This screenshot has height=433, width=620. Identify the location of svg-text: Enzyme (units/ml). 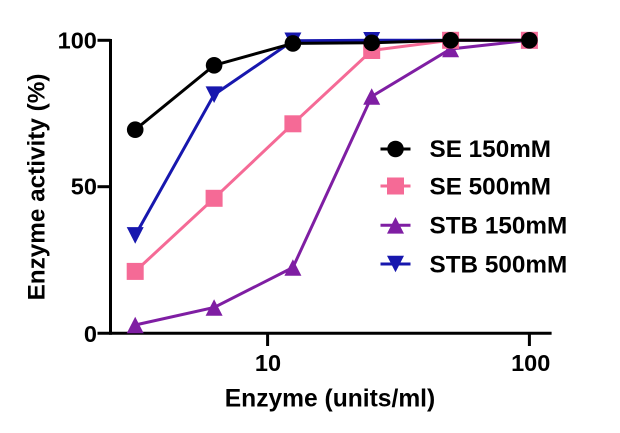
(330, 398).